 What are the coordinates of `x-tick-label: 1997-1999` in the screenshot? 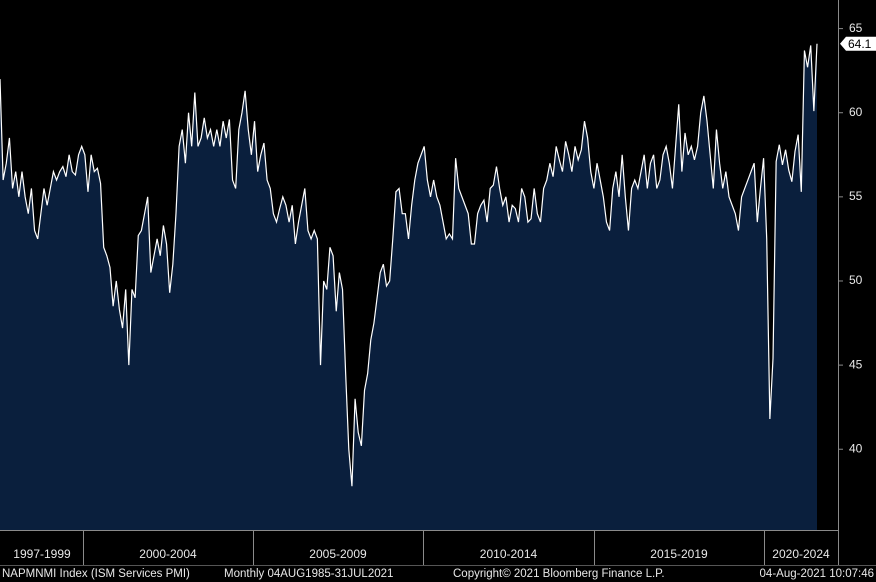 It's located at (42, 554).